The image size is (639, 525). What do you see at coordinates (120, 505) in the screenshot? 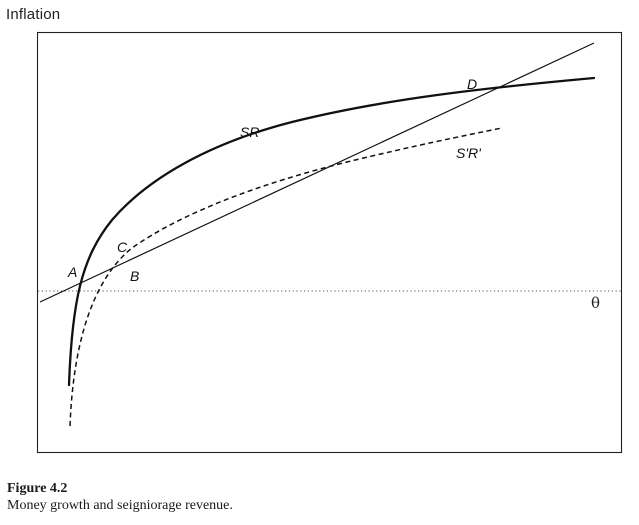
I see `caption-text: Money growth and seigniorage revenue.` at bounding box center [120, 505].